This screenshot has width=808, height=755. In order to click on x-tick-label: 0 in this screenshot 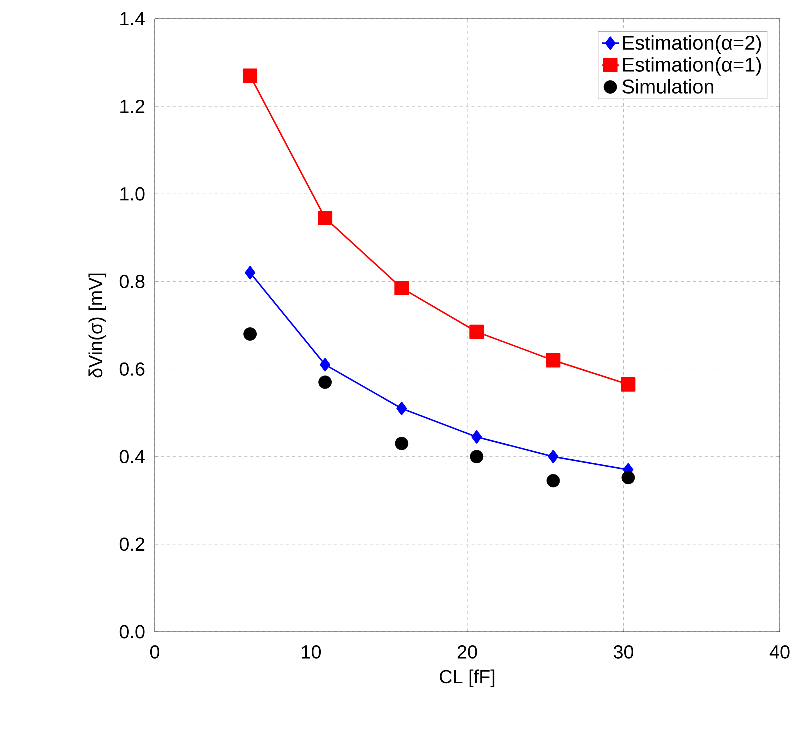, I will do `click(155, 652)`.